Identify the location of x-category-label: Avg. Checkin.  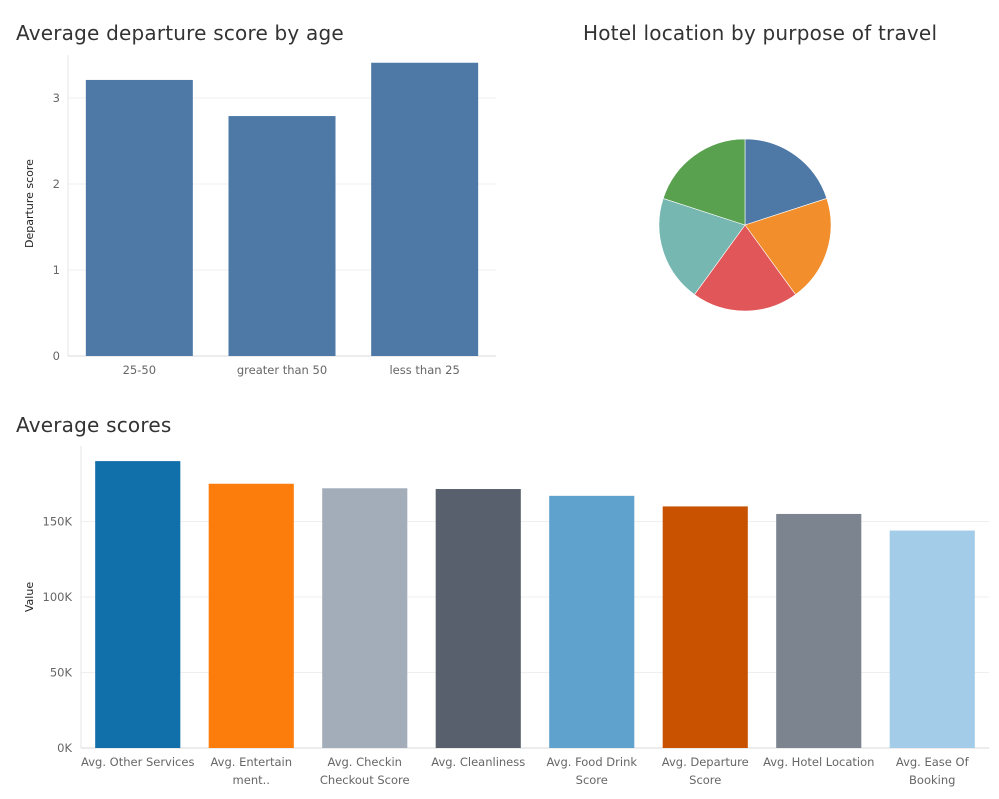
(365, 762).